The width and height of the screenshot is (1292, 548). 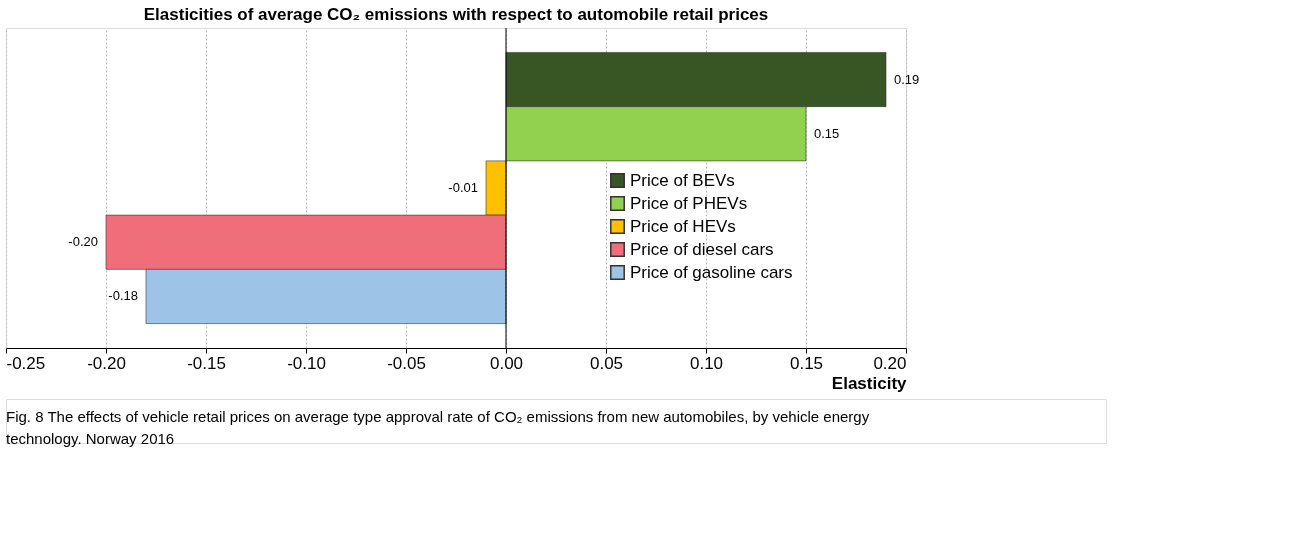 I want to click on x-tick-label: 0.05, so click(x=606, y=363).